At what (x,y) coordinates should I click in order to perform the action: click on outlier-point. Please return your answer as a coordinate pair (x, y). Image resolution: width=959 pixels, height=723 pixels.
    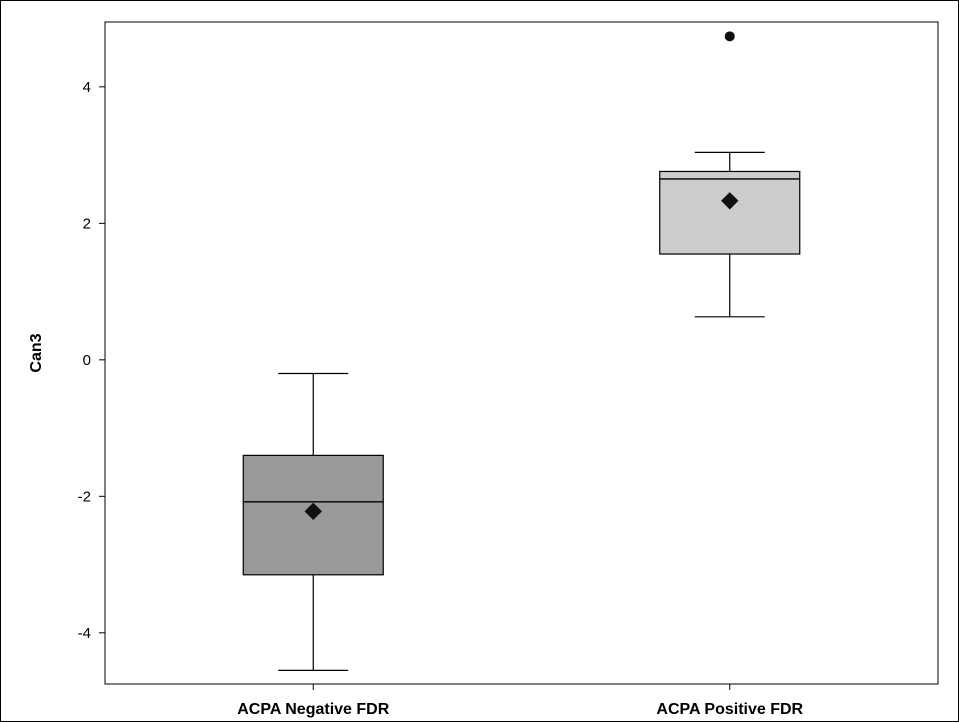
    Looking at the image, I should click on (729, 36).